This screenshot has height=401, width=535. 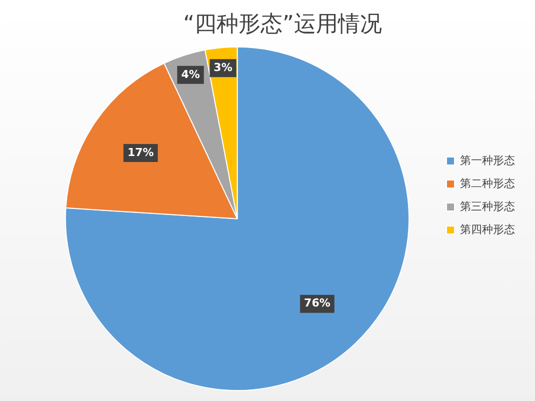 I want to click on data-label: 76%, so click(x=317, y=303).